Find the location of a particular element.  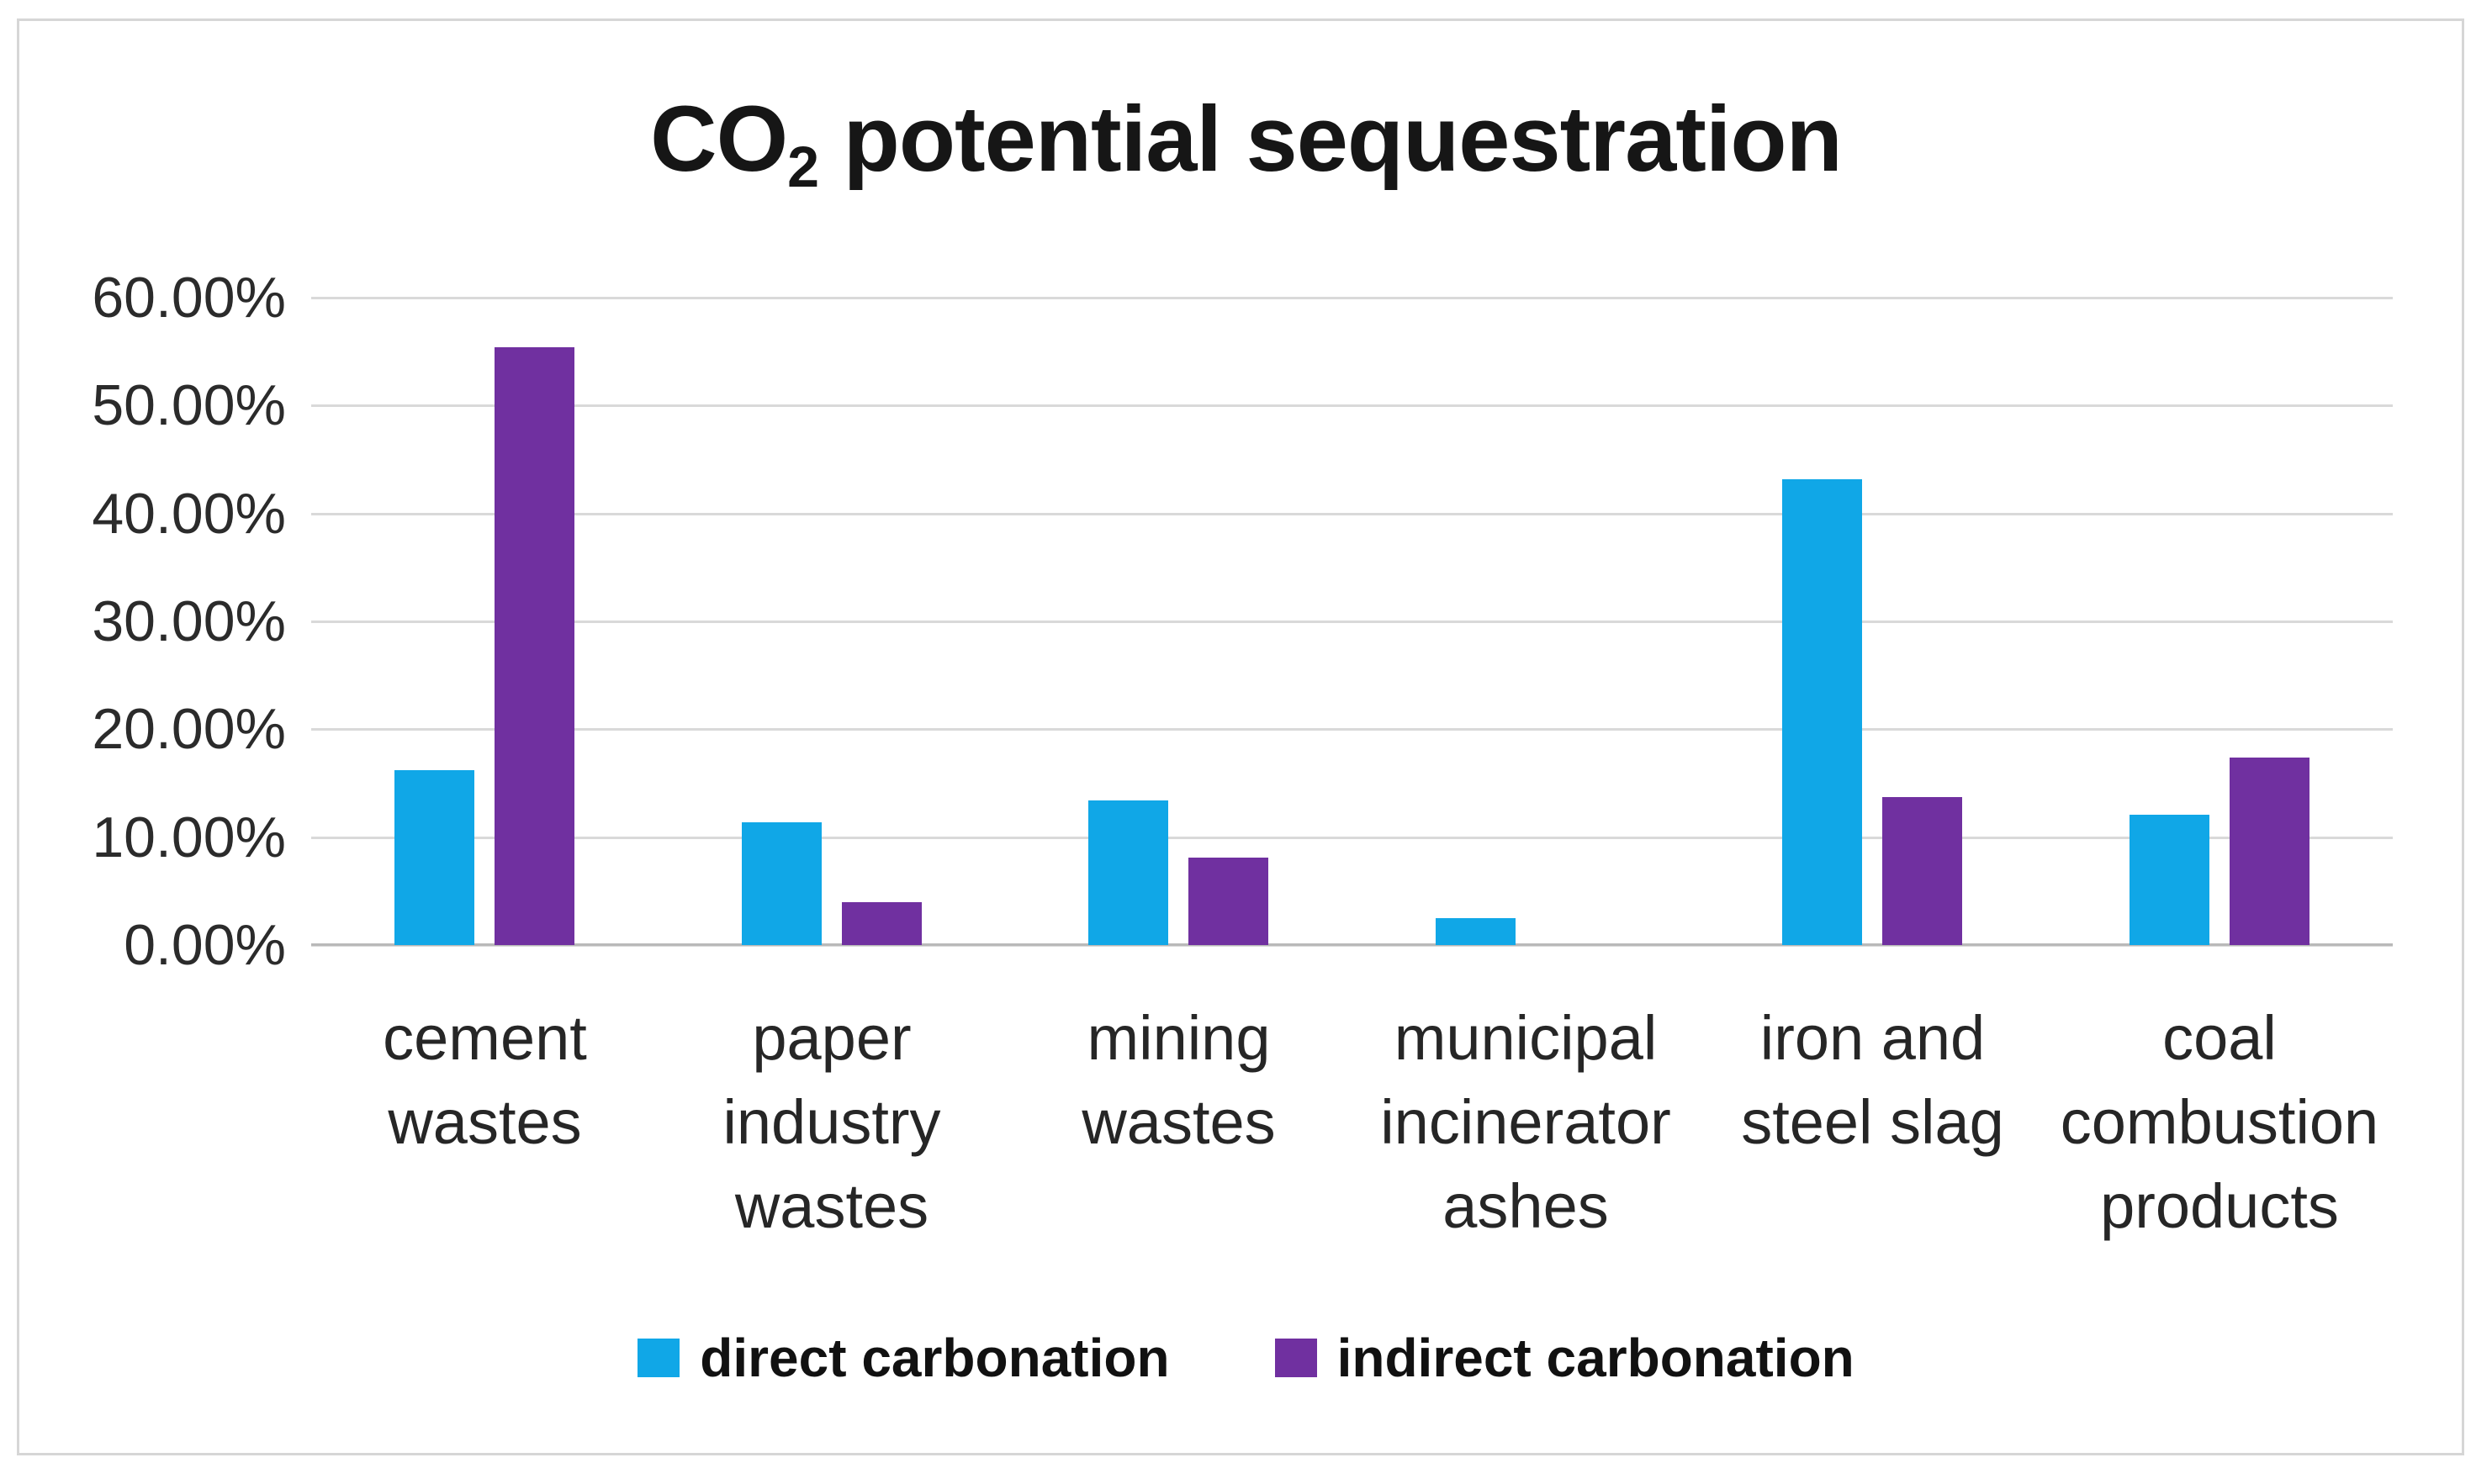

bar-direct-carbonation-paper-industry-wastes is located at coordinates (781, 883).